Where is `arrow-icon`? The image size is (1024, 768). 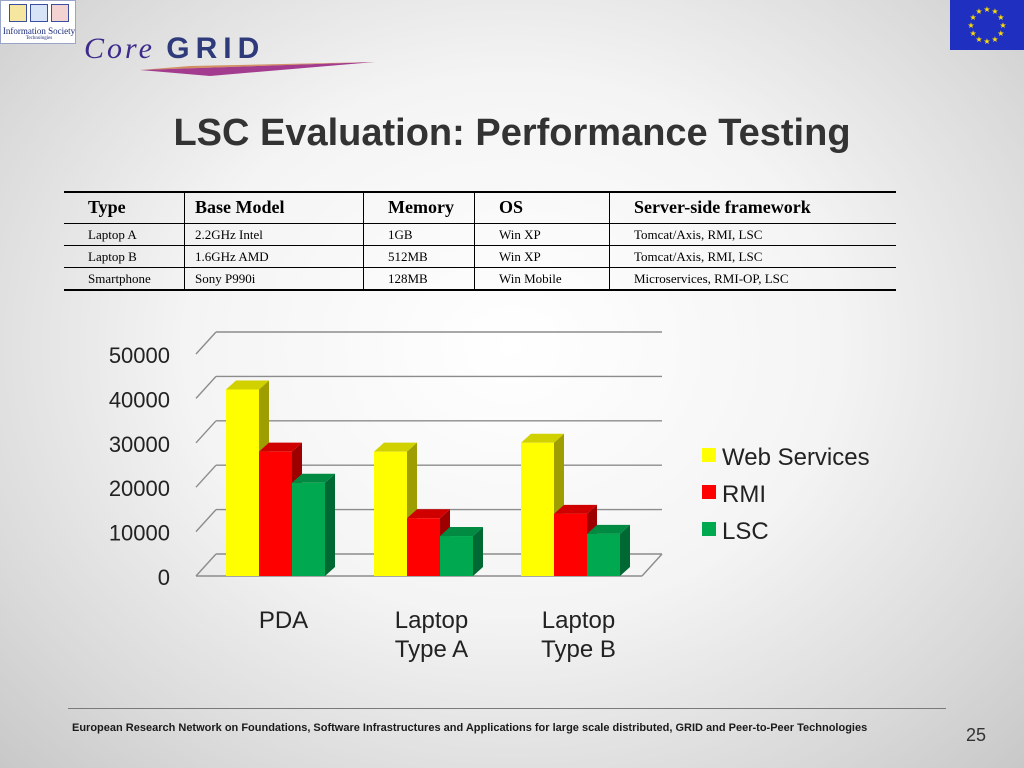
arrow-icon is located at coordinates (18, 13).